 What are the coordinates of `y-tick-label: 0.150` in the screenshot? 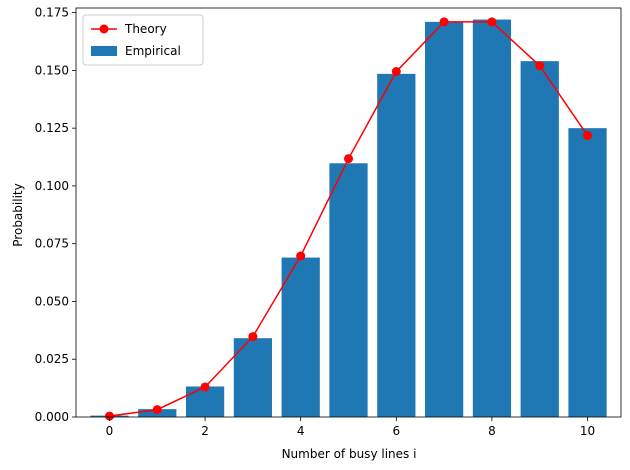 It's located at (52, 70).